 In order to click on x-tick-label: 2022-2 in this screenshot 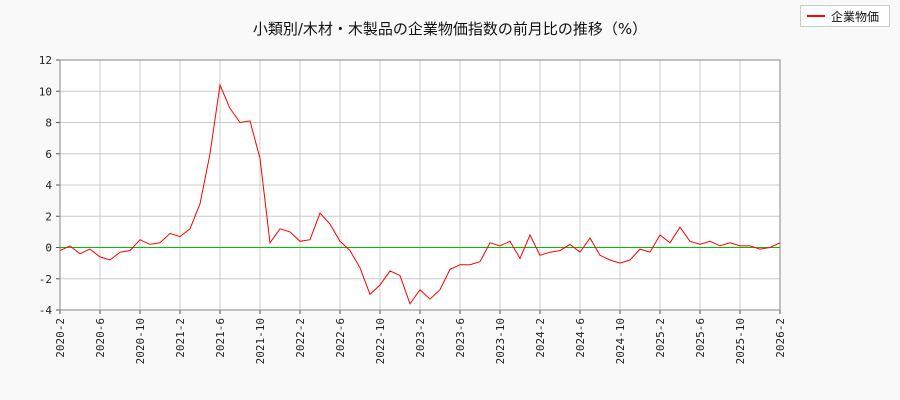, I will do `click(300, 338)`.